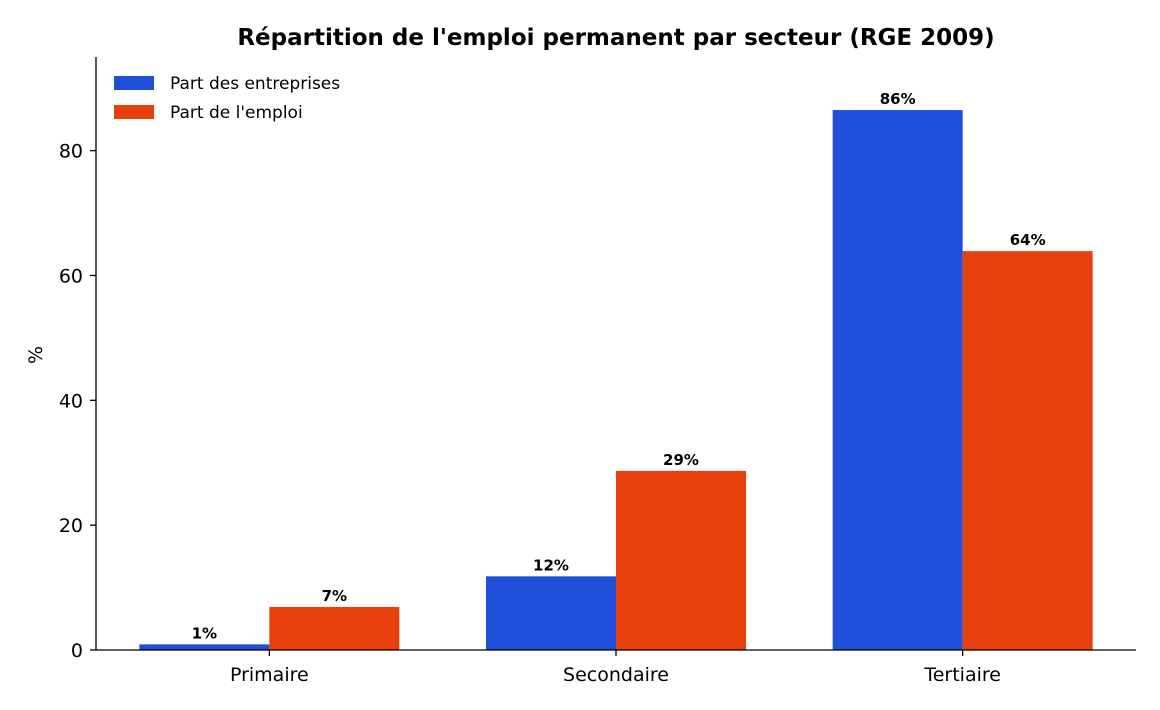 This screenshot has width=1160, height=710. I want to click on y-tick-label: 60, so click(71, 276).